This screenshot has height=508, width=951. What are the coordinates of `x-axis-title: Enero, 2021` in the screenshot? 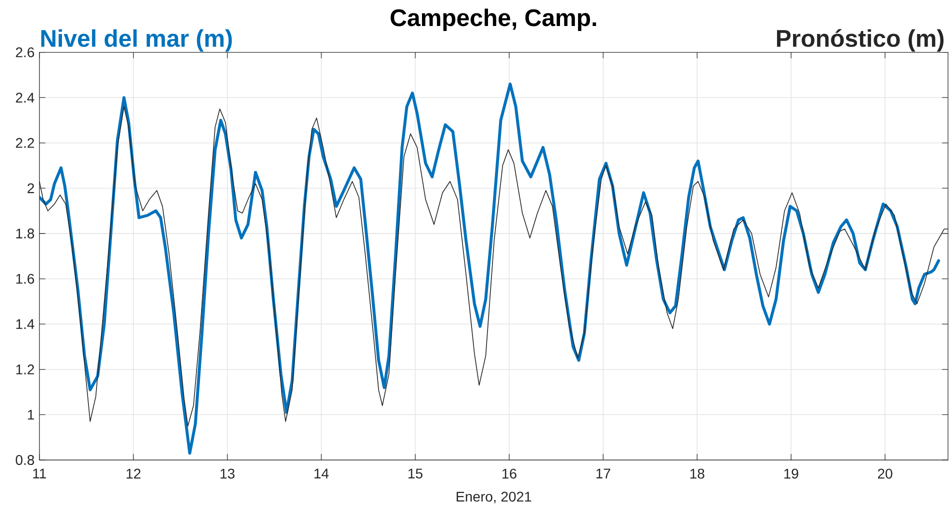 It's located at (494, 498).